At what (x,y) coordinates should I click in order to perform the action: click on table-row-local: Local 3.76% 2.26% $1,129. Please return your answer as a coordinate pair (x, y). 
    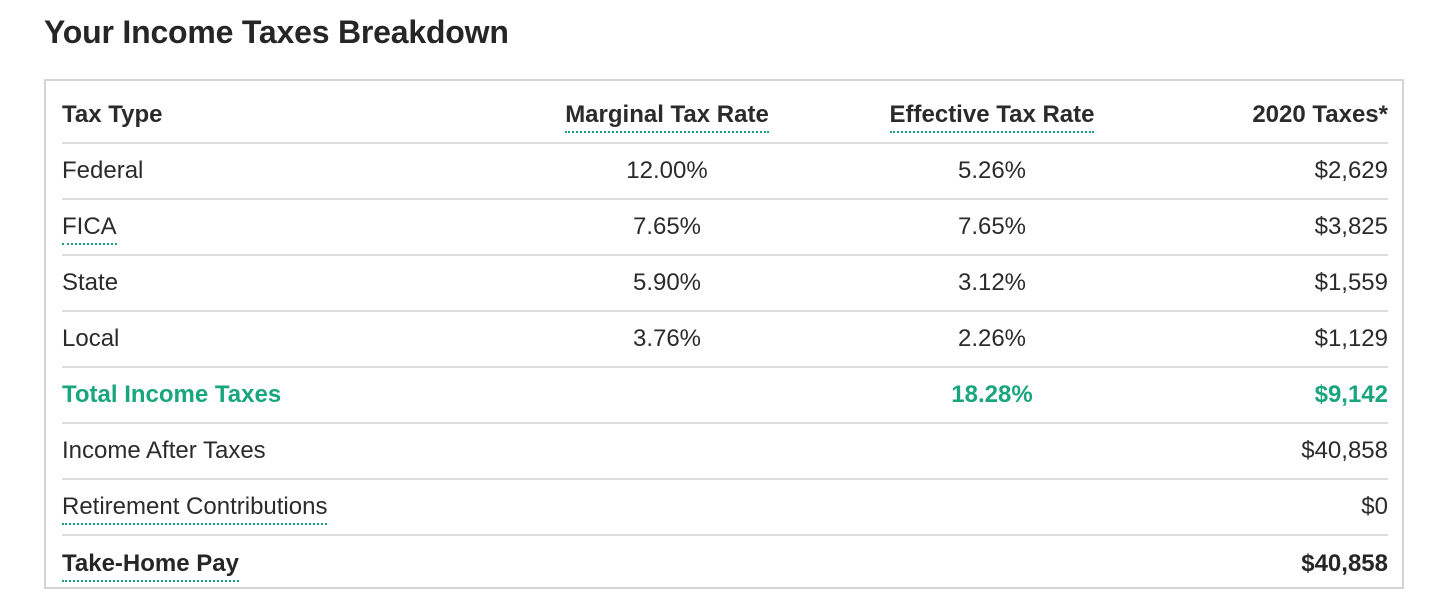
    Looking at the image, I should click on (725, 339).